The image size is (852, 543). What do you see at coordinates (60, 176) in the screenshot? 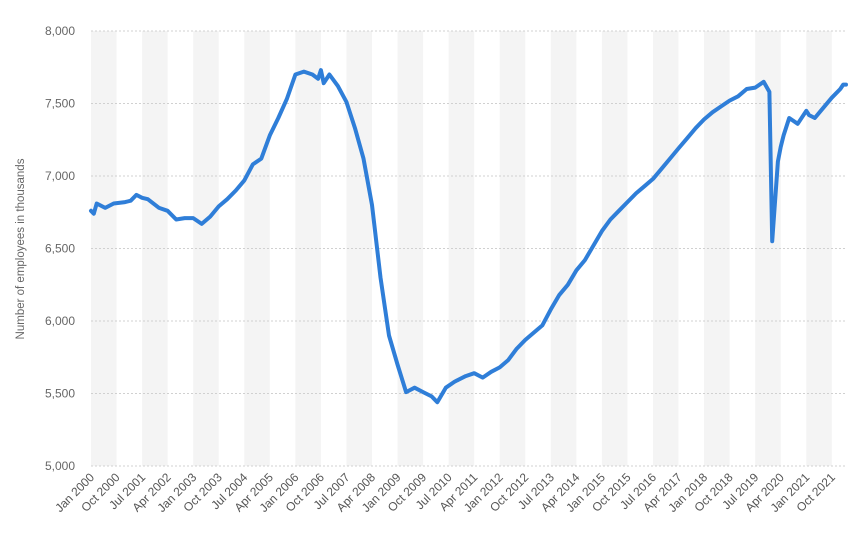
I see `y-tick-label: 7,000` at bounding box center [60, 176].